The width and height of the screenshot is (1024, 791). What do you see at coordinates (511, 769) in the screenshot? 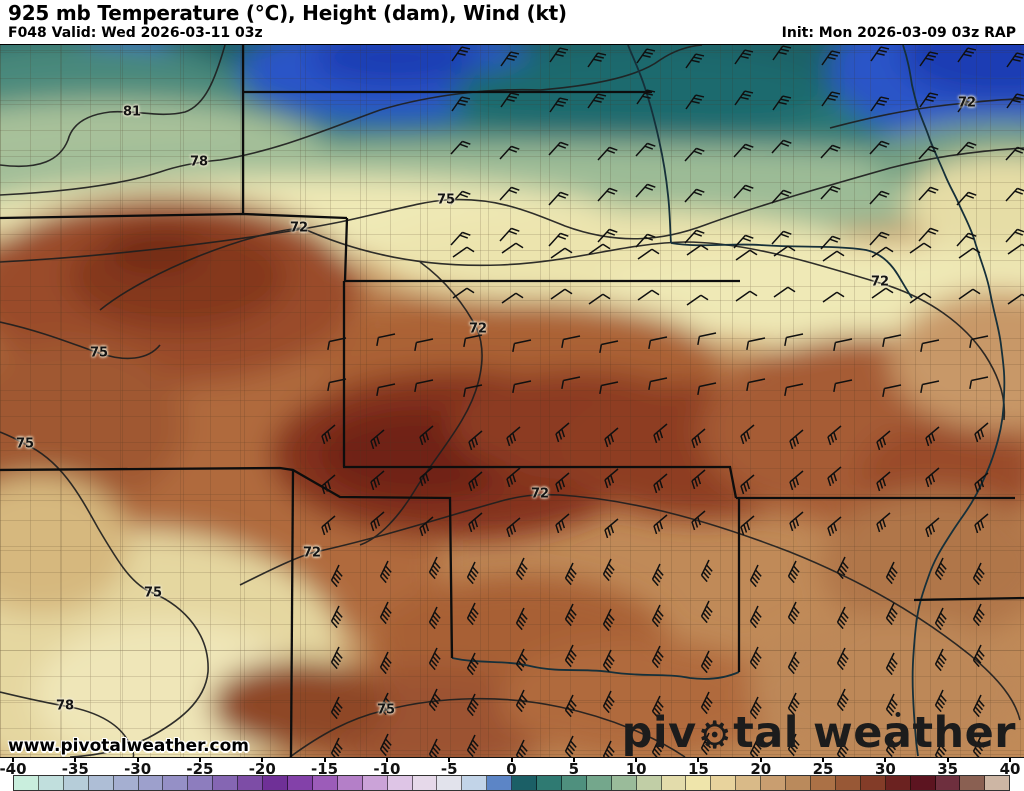
I see `colorbar-tick-label: 0` at bounding box center [511, 769].